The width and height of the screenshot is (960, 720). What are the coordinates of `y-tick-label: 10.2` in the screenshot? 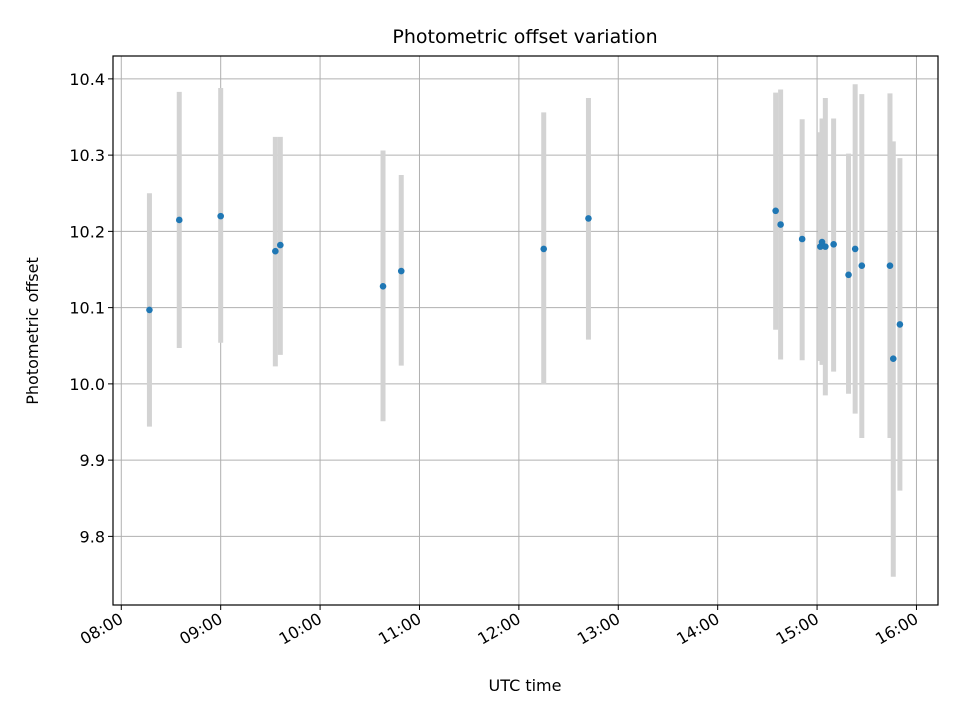 It's located at (87, 231).